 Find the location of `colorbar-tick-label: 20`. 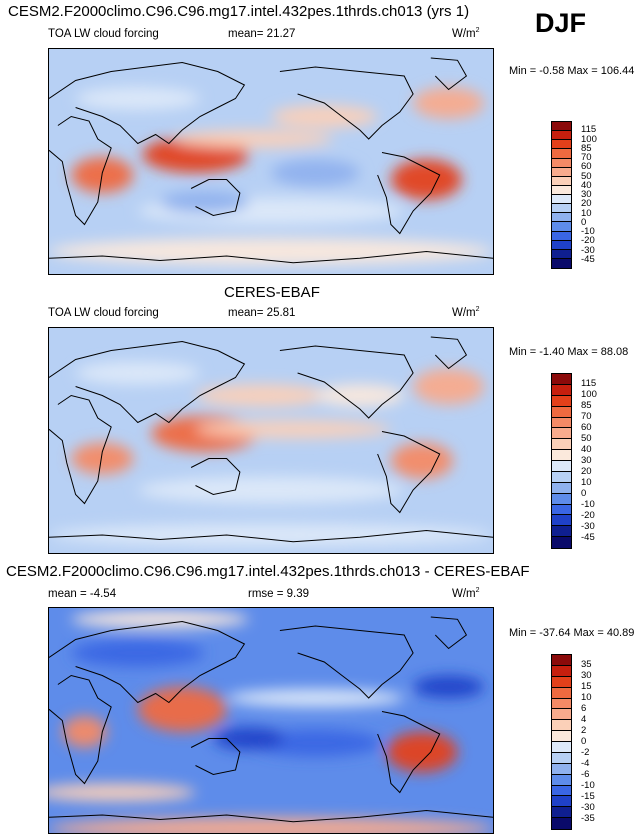

colorbar-tick-label: 20 is located at coordinates (586, 471).